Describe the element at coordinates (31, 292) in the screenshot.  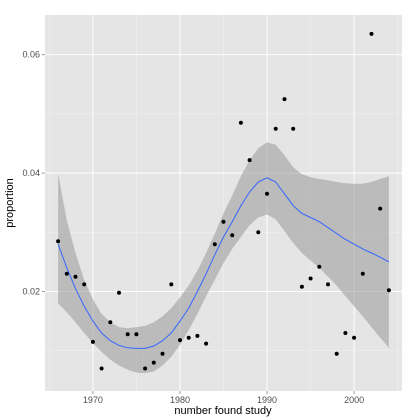
I see `y-tick-label: 0.02` at that location.